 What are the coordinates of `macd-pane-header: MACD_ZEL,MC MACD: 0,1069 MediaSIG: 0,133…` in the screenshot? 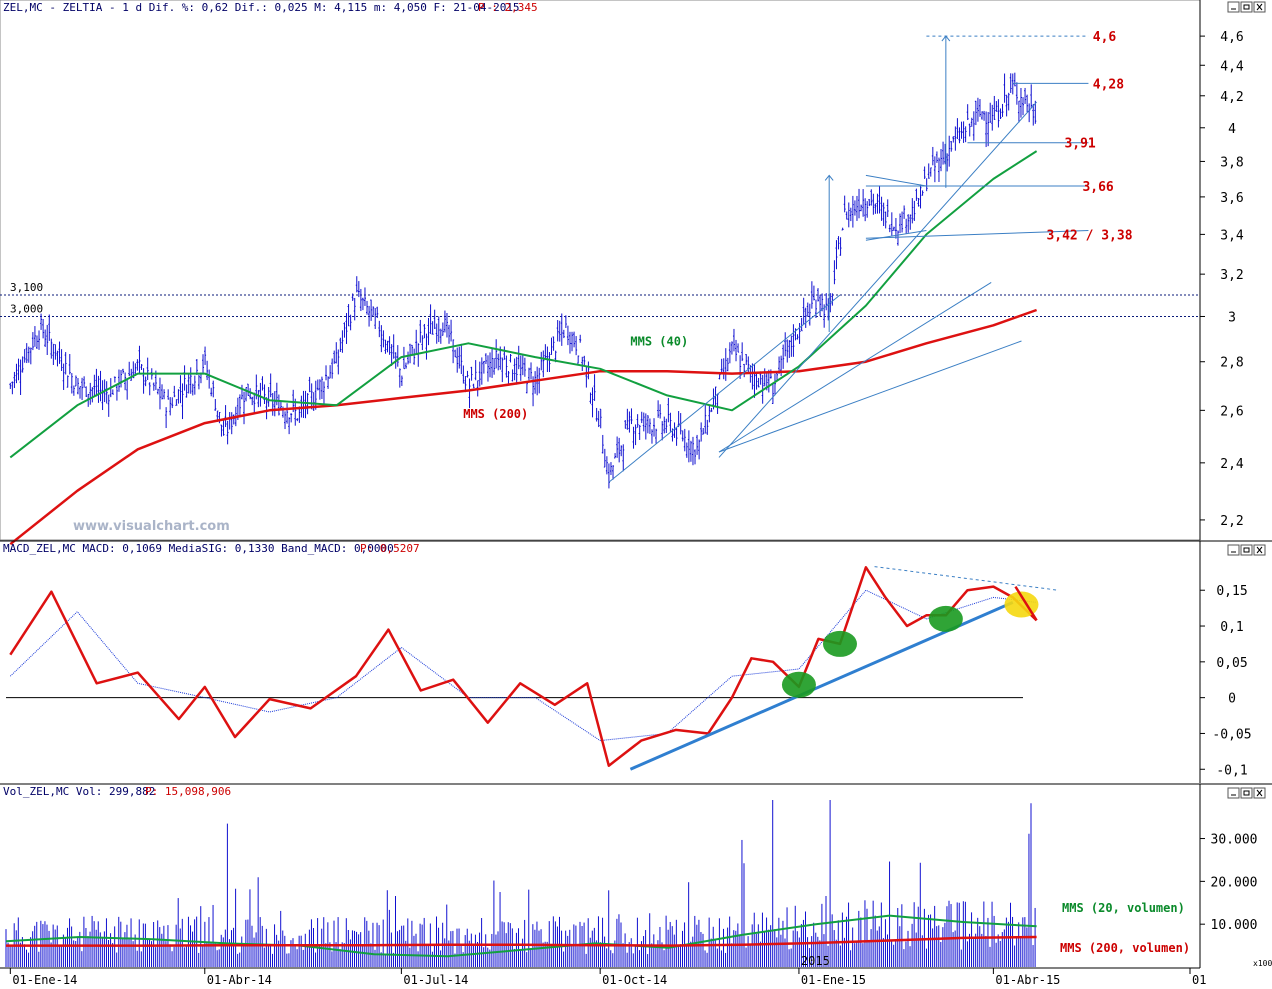 It's located at (198, 548).